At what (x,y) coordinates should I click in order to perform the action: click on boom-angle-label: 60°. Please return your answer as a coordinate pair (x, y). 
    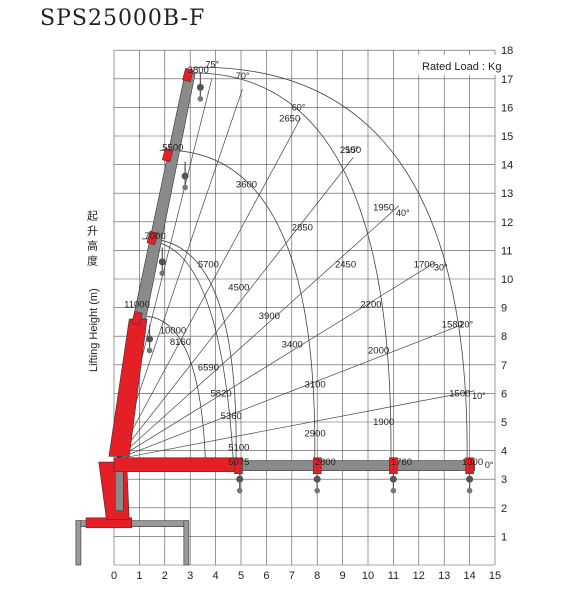
    Looking at the image, I should click on (299, 107).